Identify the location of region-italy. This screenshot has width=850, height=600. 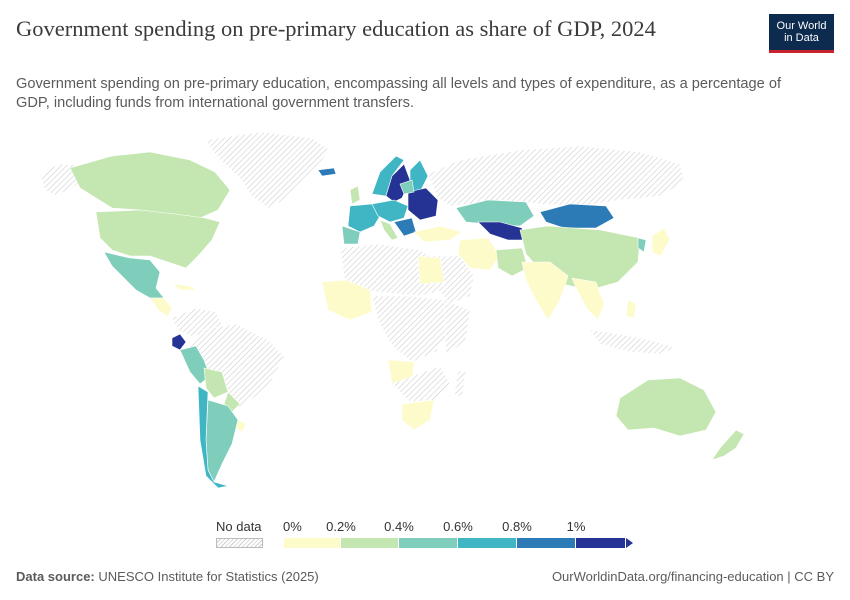
(389, 230).